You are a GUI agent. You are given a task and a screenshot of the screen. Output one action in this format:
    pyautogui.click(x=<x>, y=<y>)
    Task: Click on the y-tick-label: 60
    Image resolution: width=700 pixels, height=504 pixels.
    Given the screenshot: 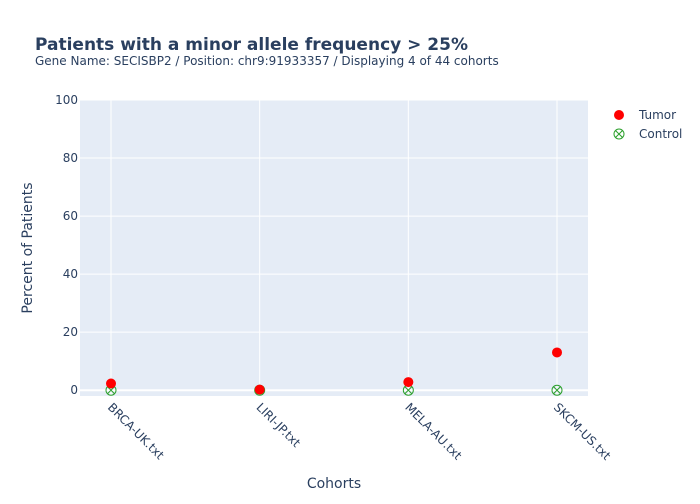 What is the action you would take?
    pyautogui.click(x=70, y=216)
    